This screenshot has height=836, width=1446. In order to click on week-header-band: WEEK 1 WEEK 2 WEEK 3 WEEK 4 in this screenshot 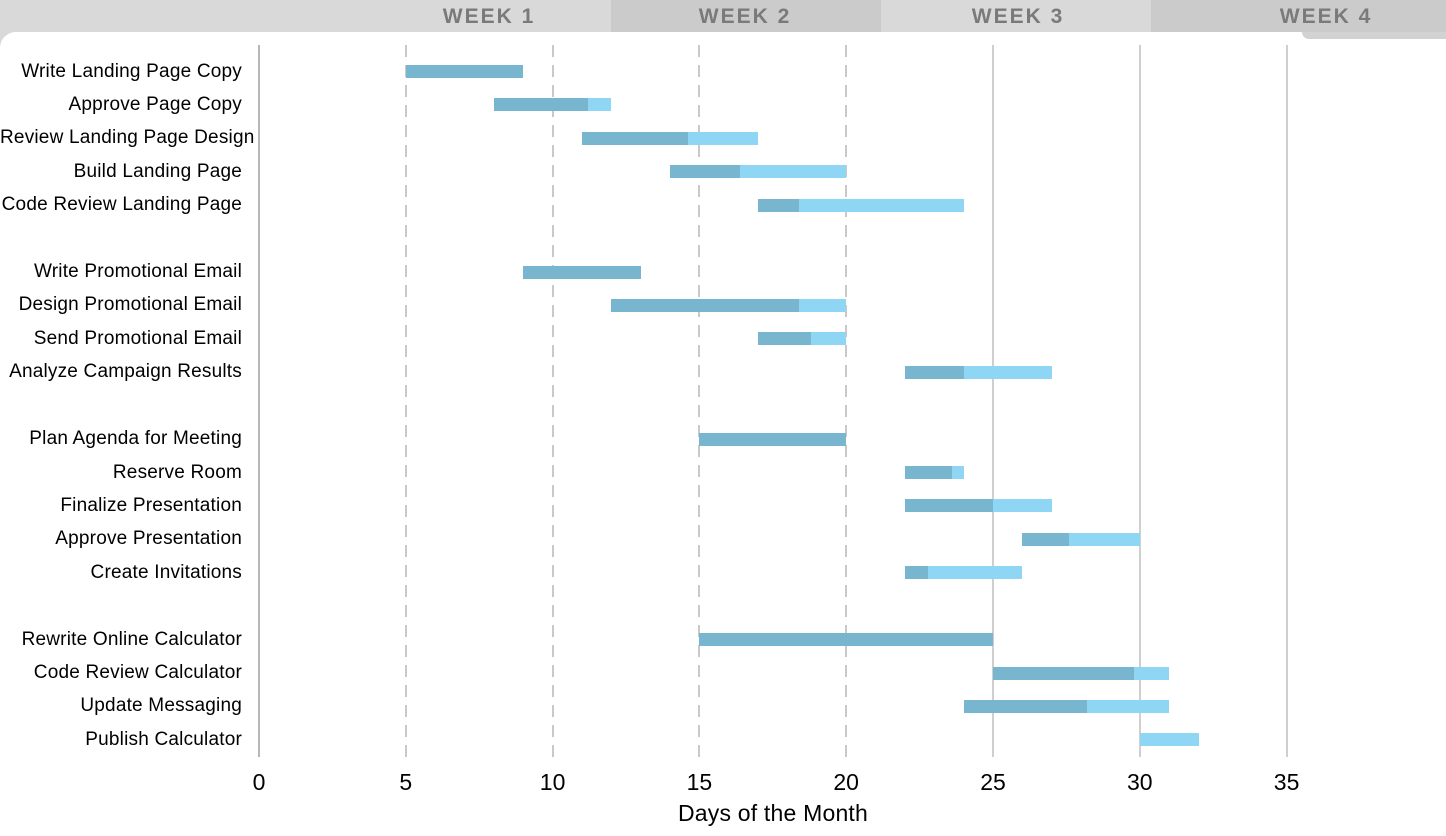, I will do `click(723, 16)`.